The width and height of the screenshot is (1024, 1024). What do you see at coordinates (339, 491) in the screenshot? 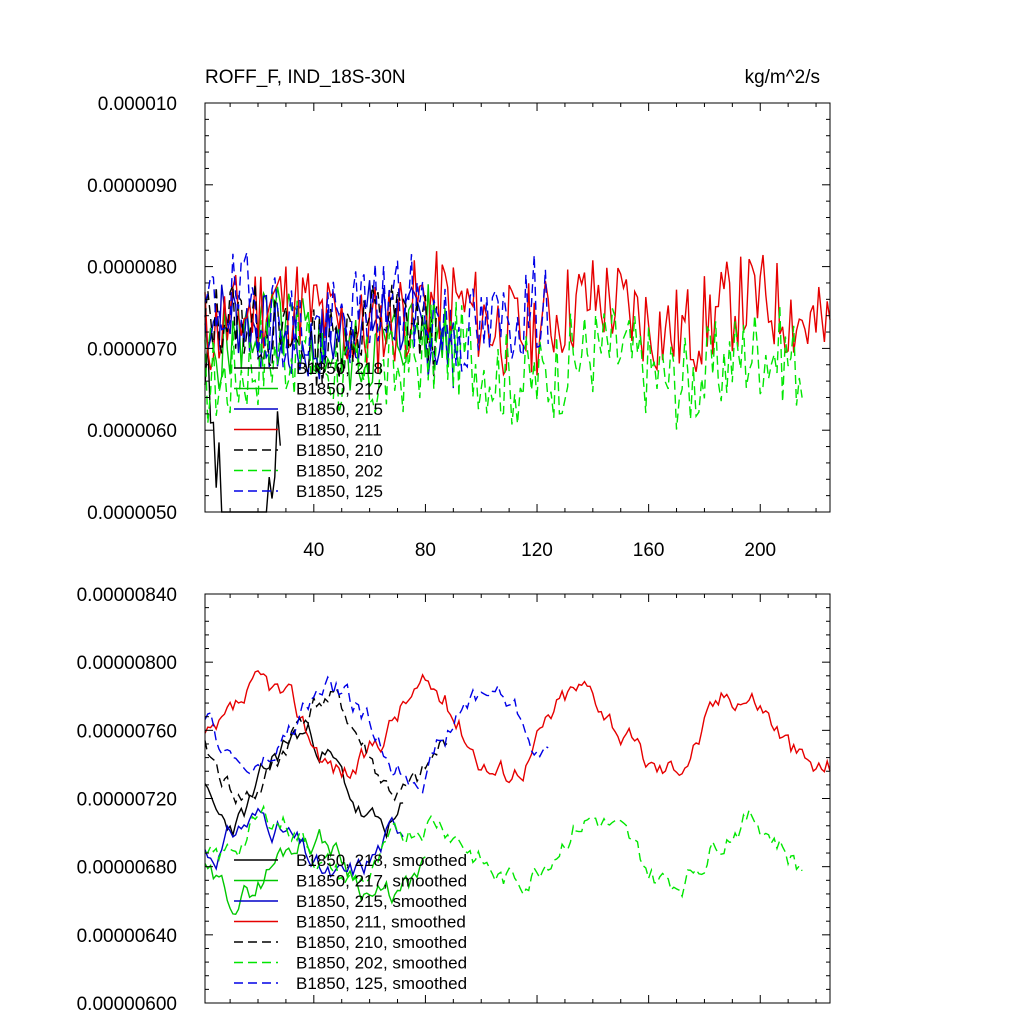
I see `legend-label: B1850, 125` at bounding box center [339, 491].